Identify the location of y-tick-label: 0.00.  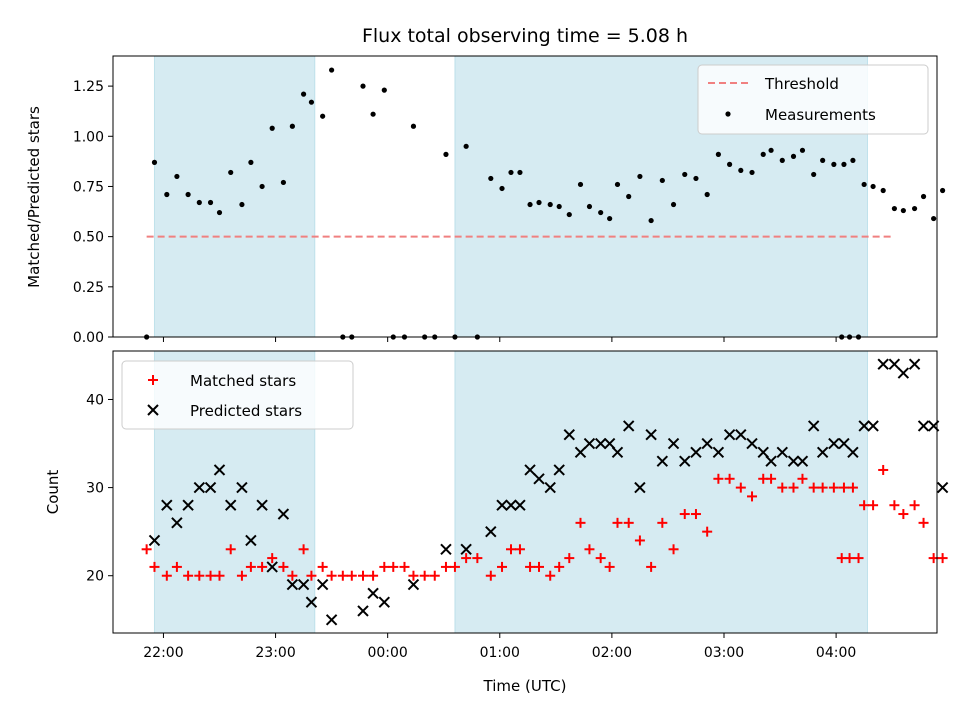
(88, 338).